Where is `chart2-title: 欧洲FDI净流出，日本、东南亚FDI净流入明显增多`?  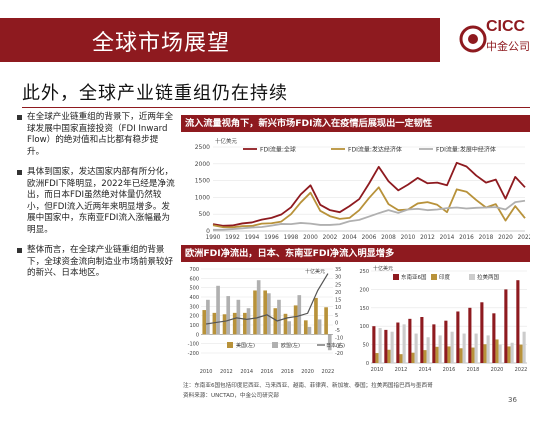 chart2-title: 欧洲FDI净流出，日本、东南亚FDI净流入明显增多 is located at coordinates (355, 253).